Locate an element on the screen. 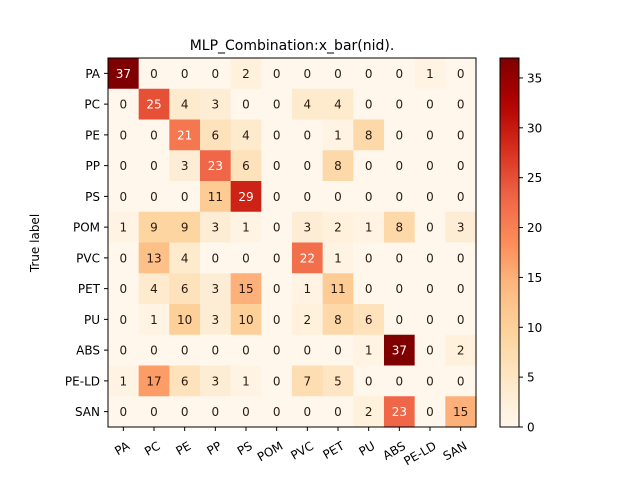 The width and height of the screenshot is (640, 480). y-tick-label: PET is located at coordinates (89, 289).